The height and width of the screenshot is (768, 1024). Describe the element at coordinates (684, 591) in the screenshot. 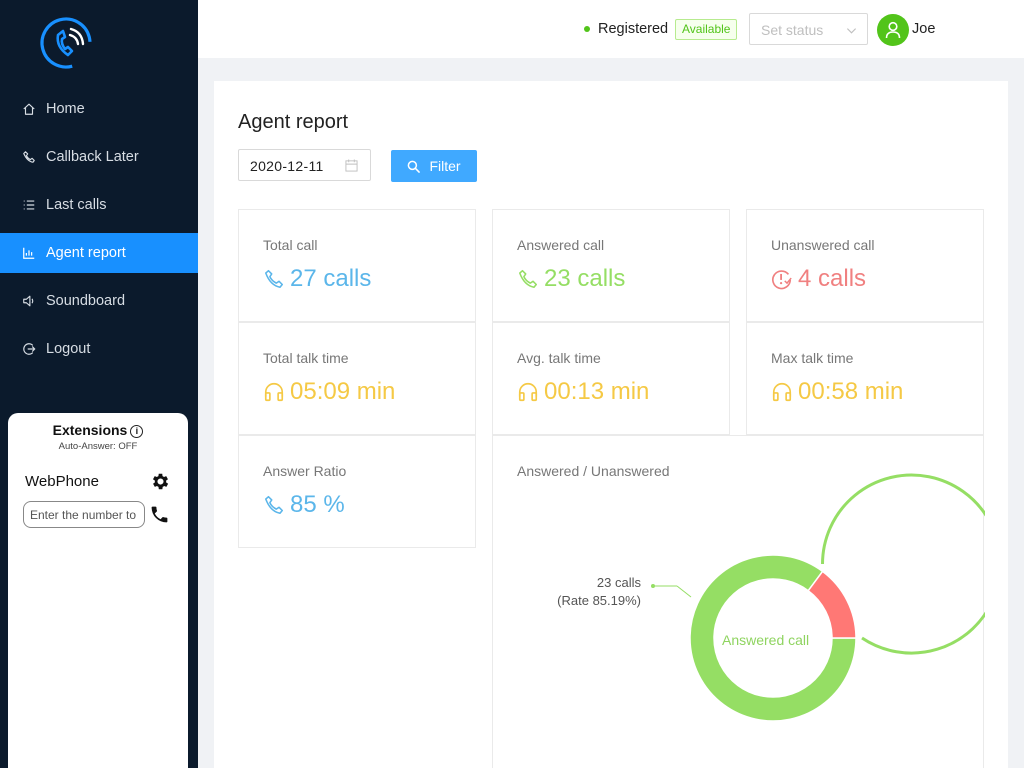

I see `callout-line` at that location.